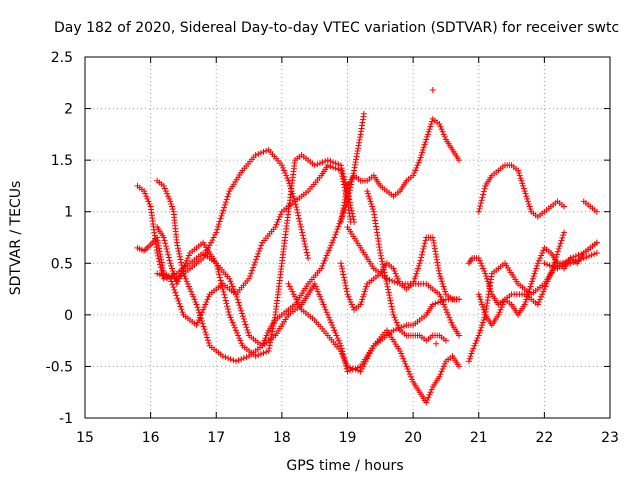 Image resolution: width=640 pixels, height=480 pixels. What do you see at coordinates (610, 438) in the screenshot?
I see `x-tick-label: 23` at bounding box center [610, 438].